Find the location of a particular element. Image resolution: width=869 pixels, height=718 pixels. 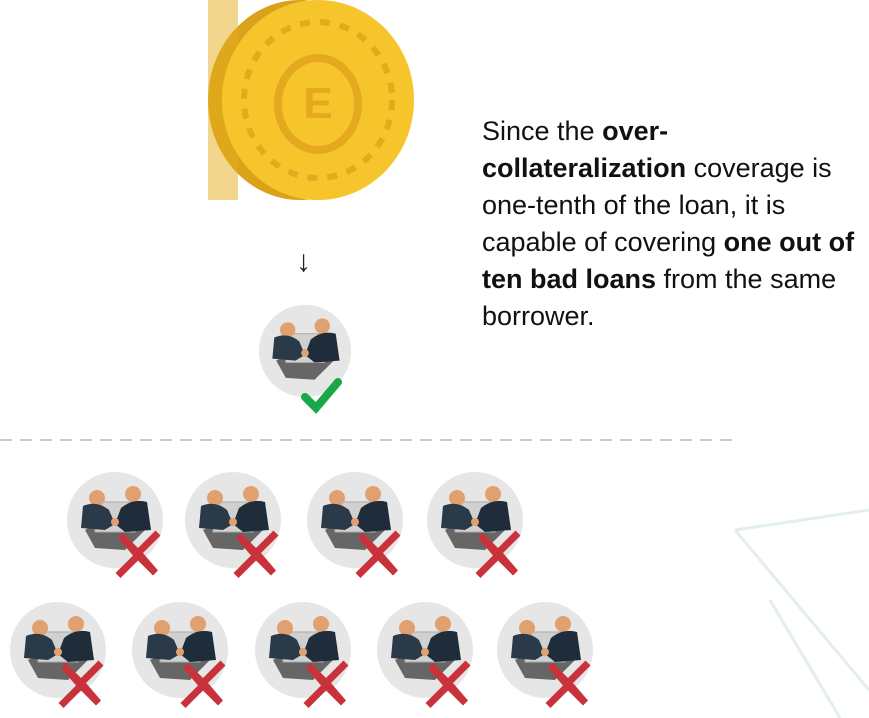

bold-text: over-collateralization is located at coordinates (584, 149).